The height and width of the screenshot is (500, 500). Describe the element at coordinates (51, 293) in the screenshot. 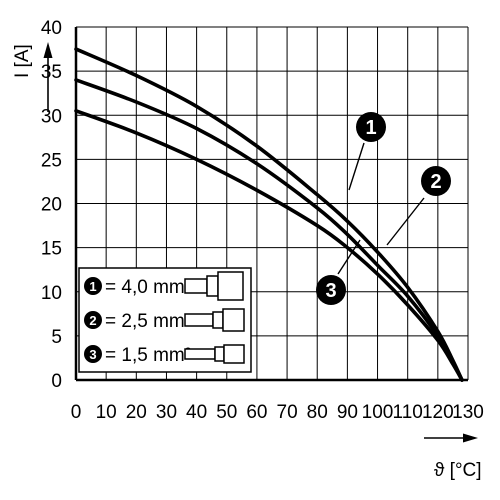

I see `y-tick-label: 10` at that location.